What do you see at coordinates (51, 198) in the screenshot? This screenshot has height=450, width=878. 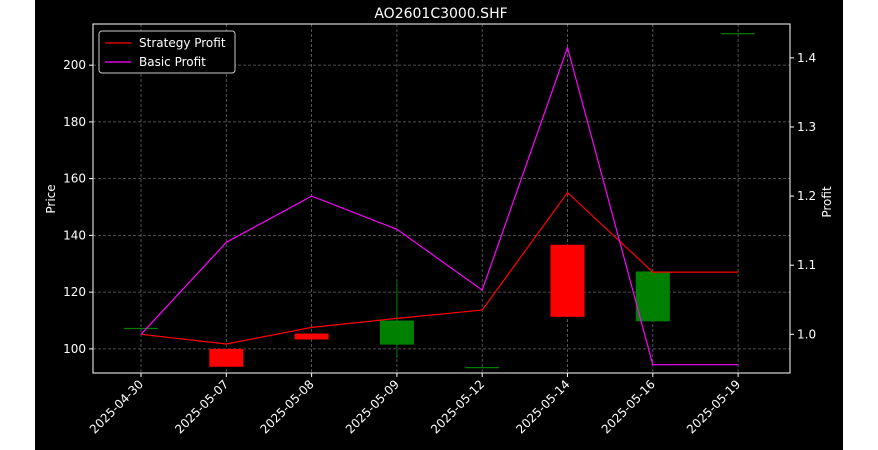 I see `y-axis-label: Price` at bounding box center [51, 198].